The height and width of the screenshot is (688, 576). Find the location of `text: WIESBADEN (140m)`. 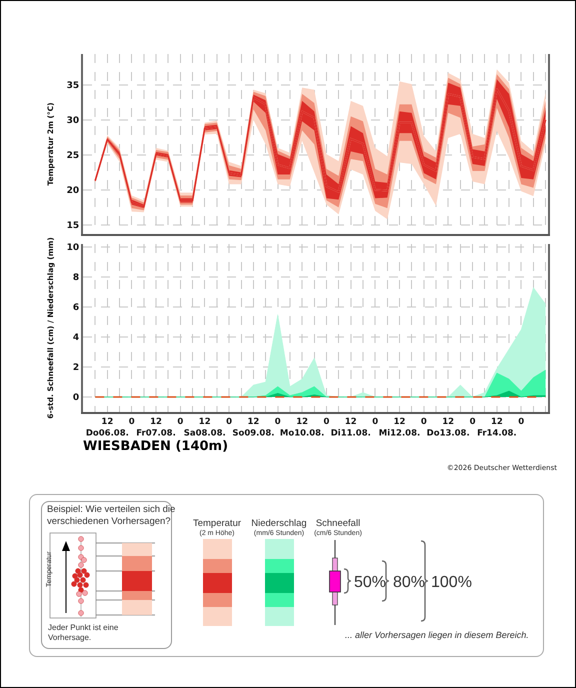

text: WIESBADEN (140m) is located at coordinates (155, 446).